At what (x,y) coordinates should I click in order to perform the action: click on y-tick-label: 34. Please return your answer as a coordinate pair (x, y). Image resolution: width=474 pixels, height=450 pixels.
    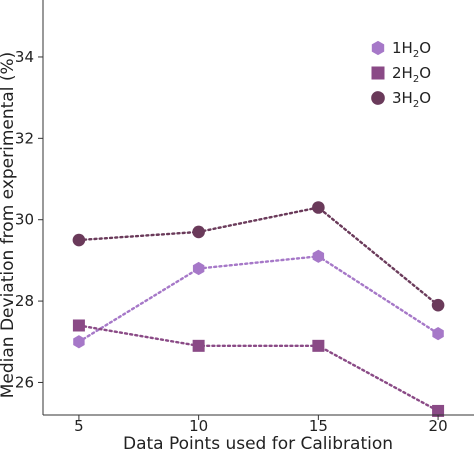
    Looking at the image, I should click on (24, 57).